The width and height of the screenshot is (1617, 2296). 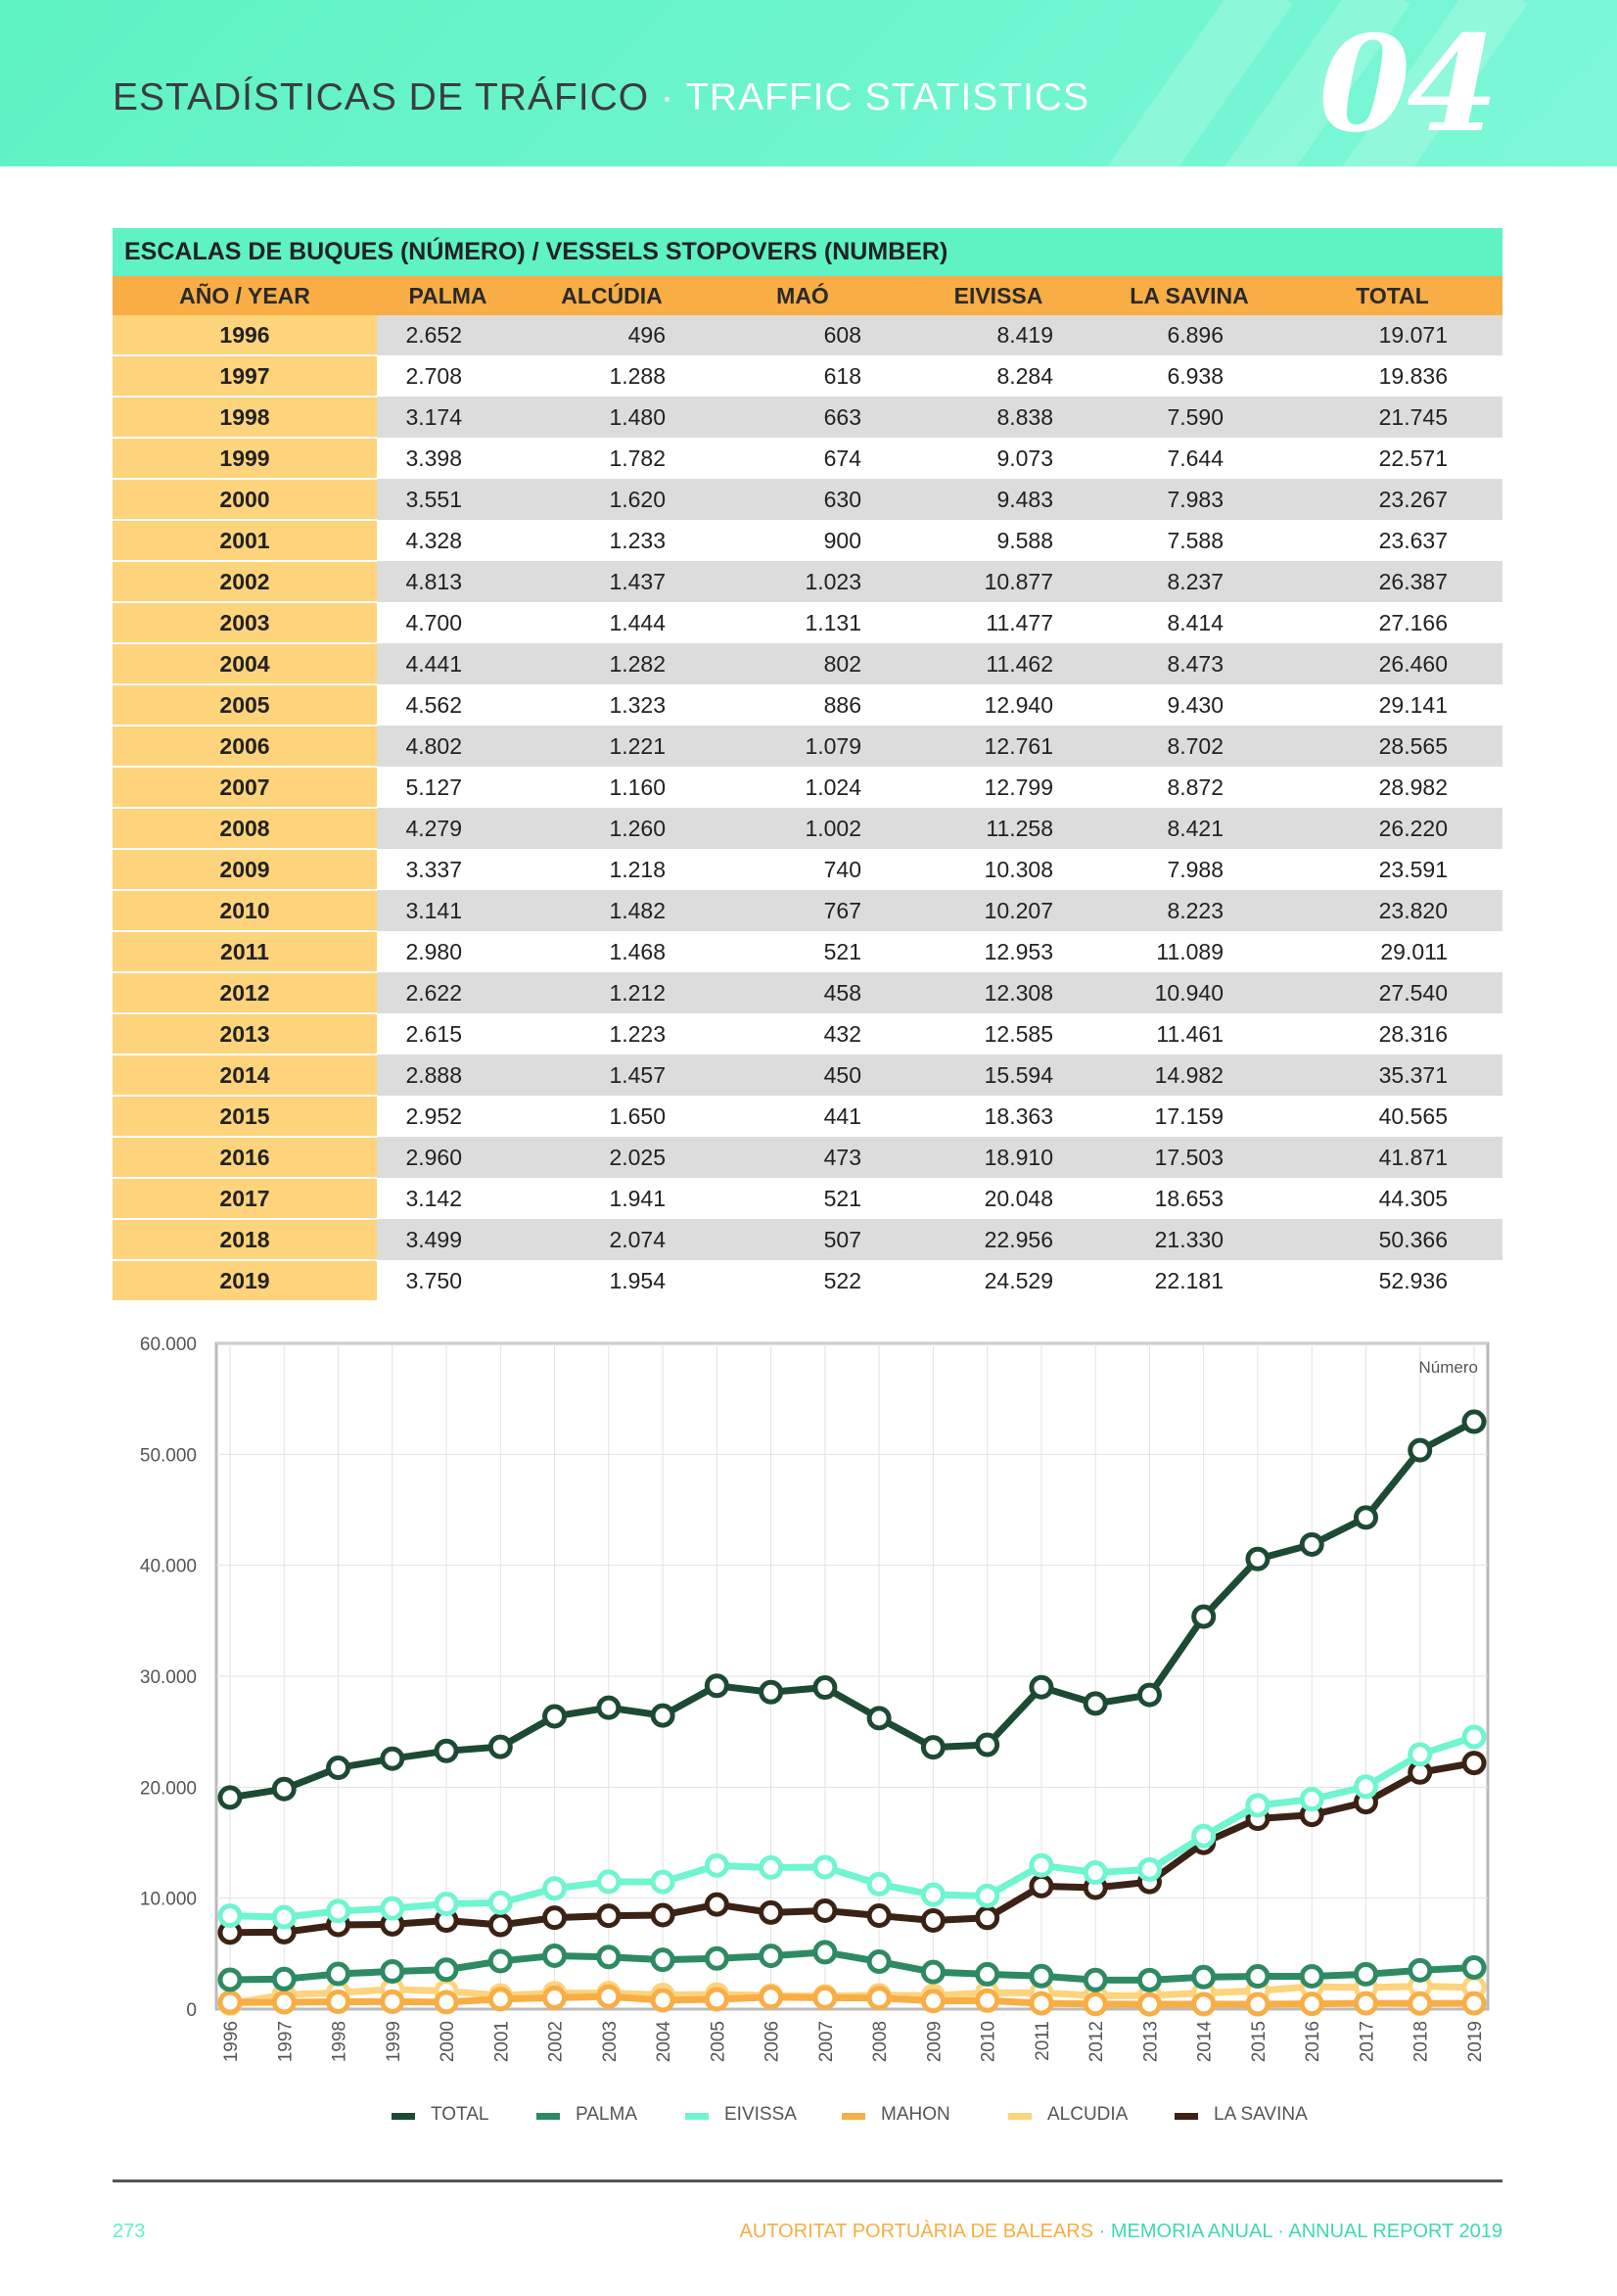 What do you see at coordinates (448, 828) in the screenshot?
I see `cell-palma: 4.279` at bounding box center [448, 828].